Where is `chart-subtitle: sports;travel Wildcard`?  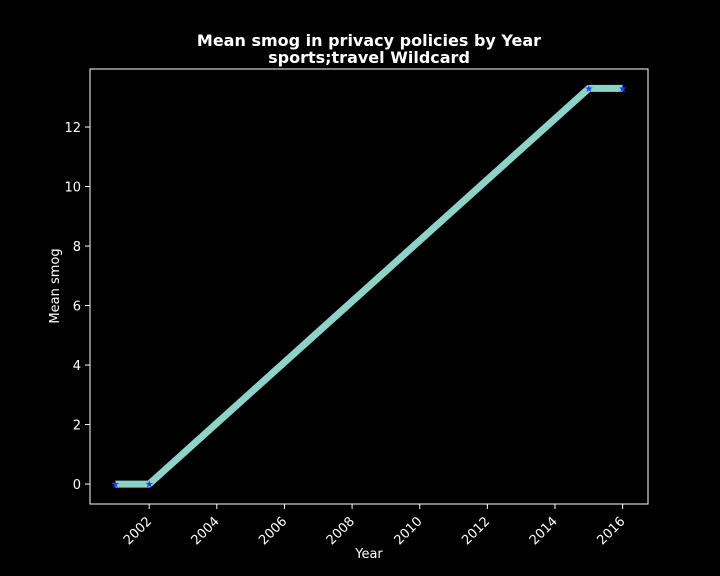 chart-subtitle: sports;travel Wildcard is located at coordinates (369, 57).